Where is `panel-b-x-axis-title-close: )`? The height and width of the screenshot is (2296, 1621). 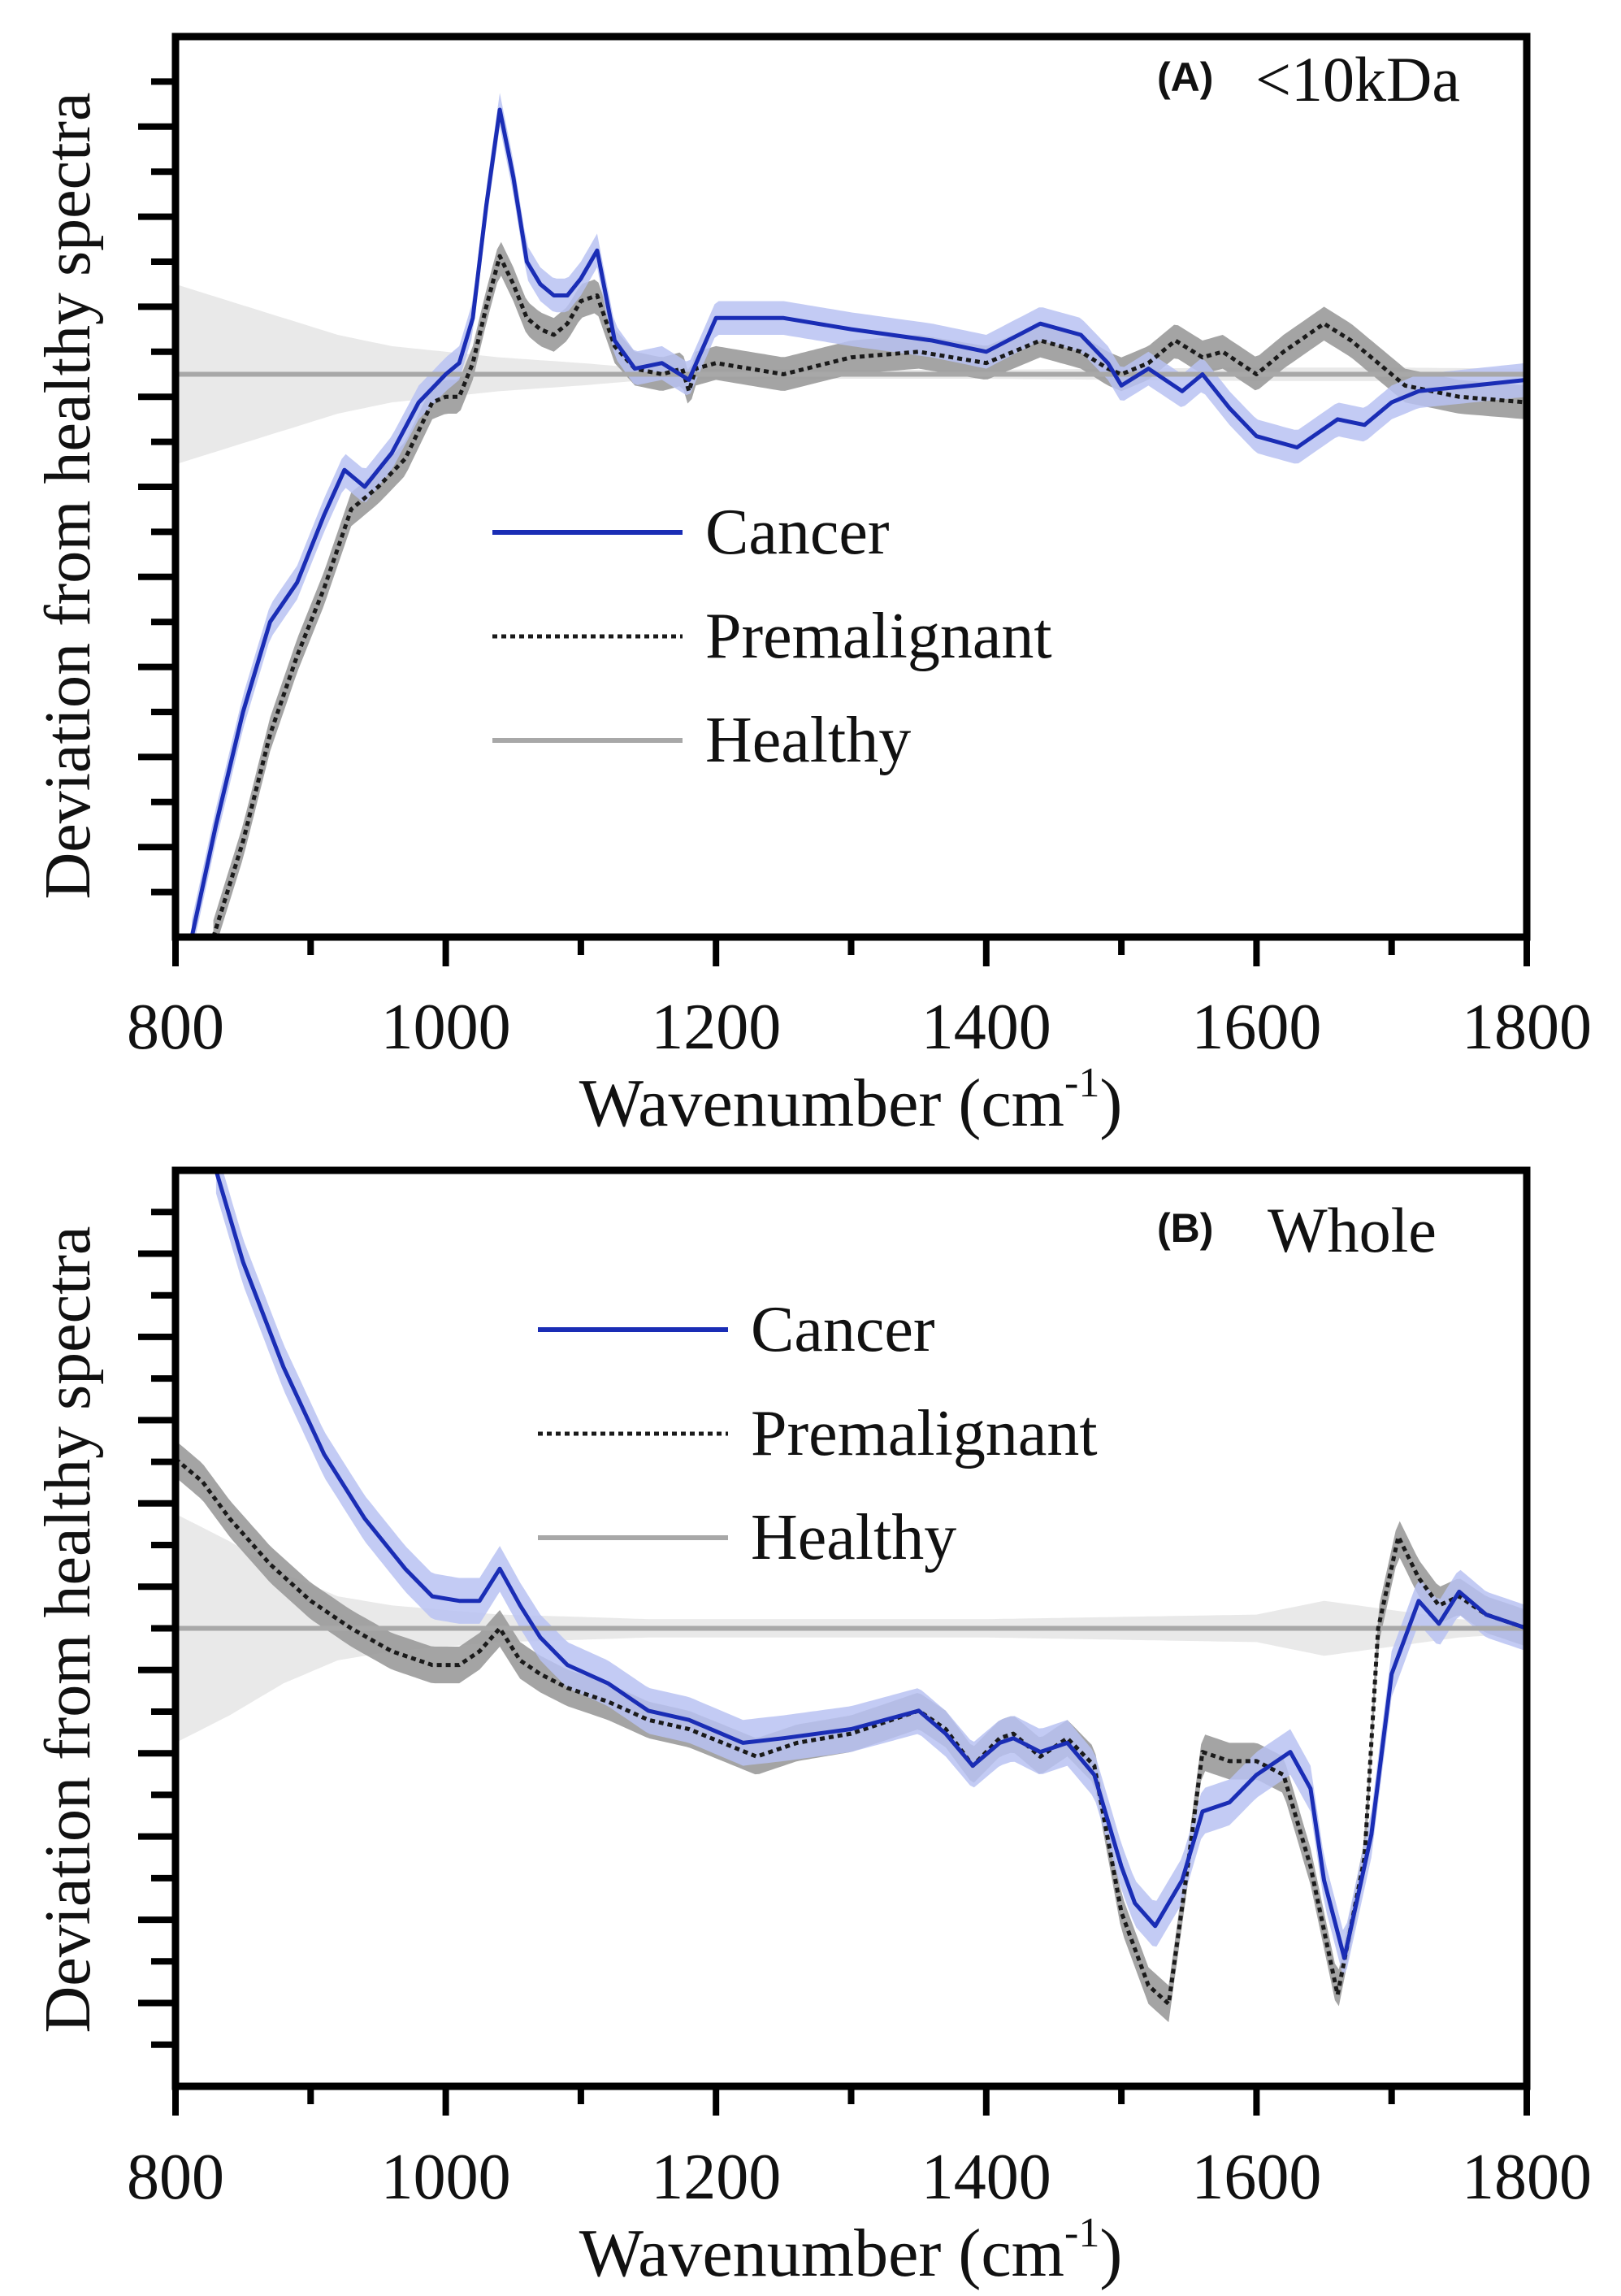
panel-b-x-axis-title-close: ) is located at coordinates (1110, 2253).